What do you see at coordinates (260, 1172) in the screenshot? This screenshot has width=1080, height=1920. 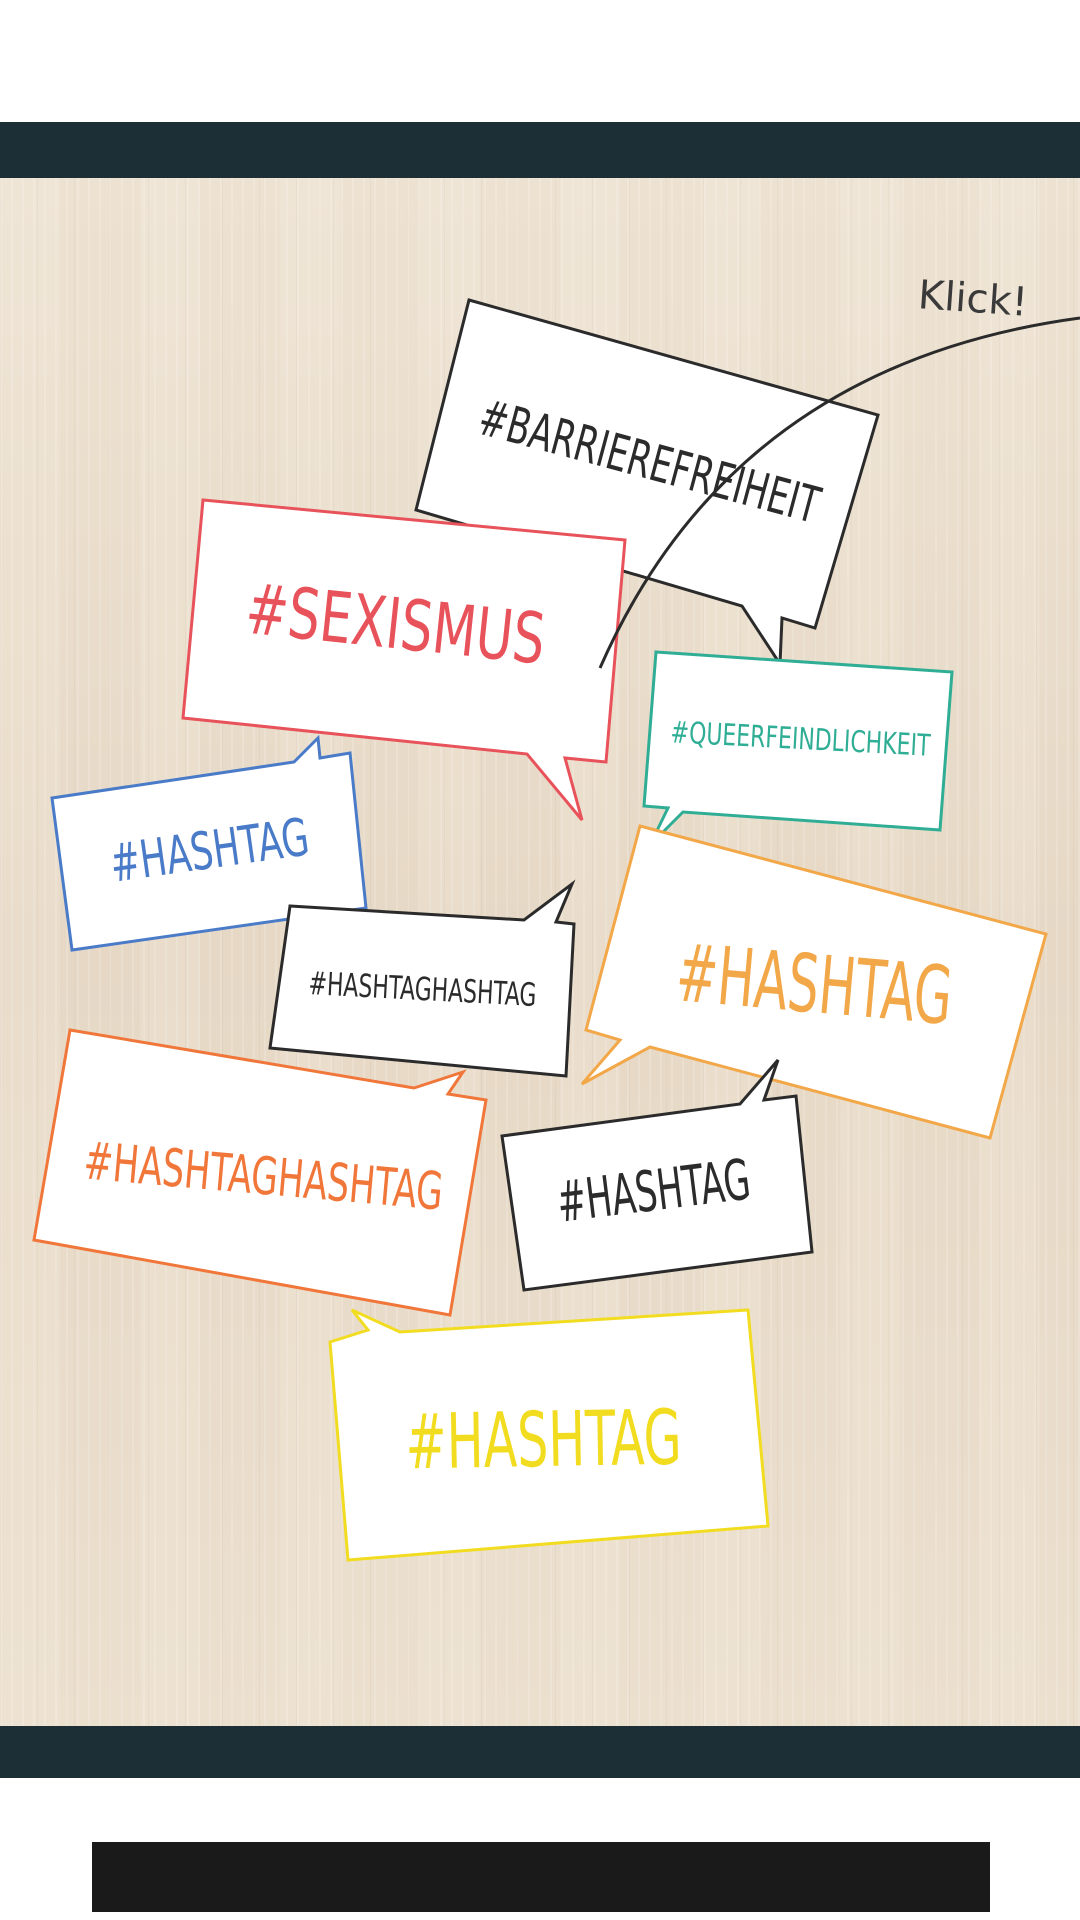 I see `bubble-hashtaghashtag-orange: #HASHTAGHASHTAG` at bounding box center [260, 1172].